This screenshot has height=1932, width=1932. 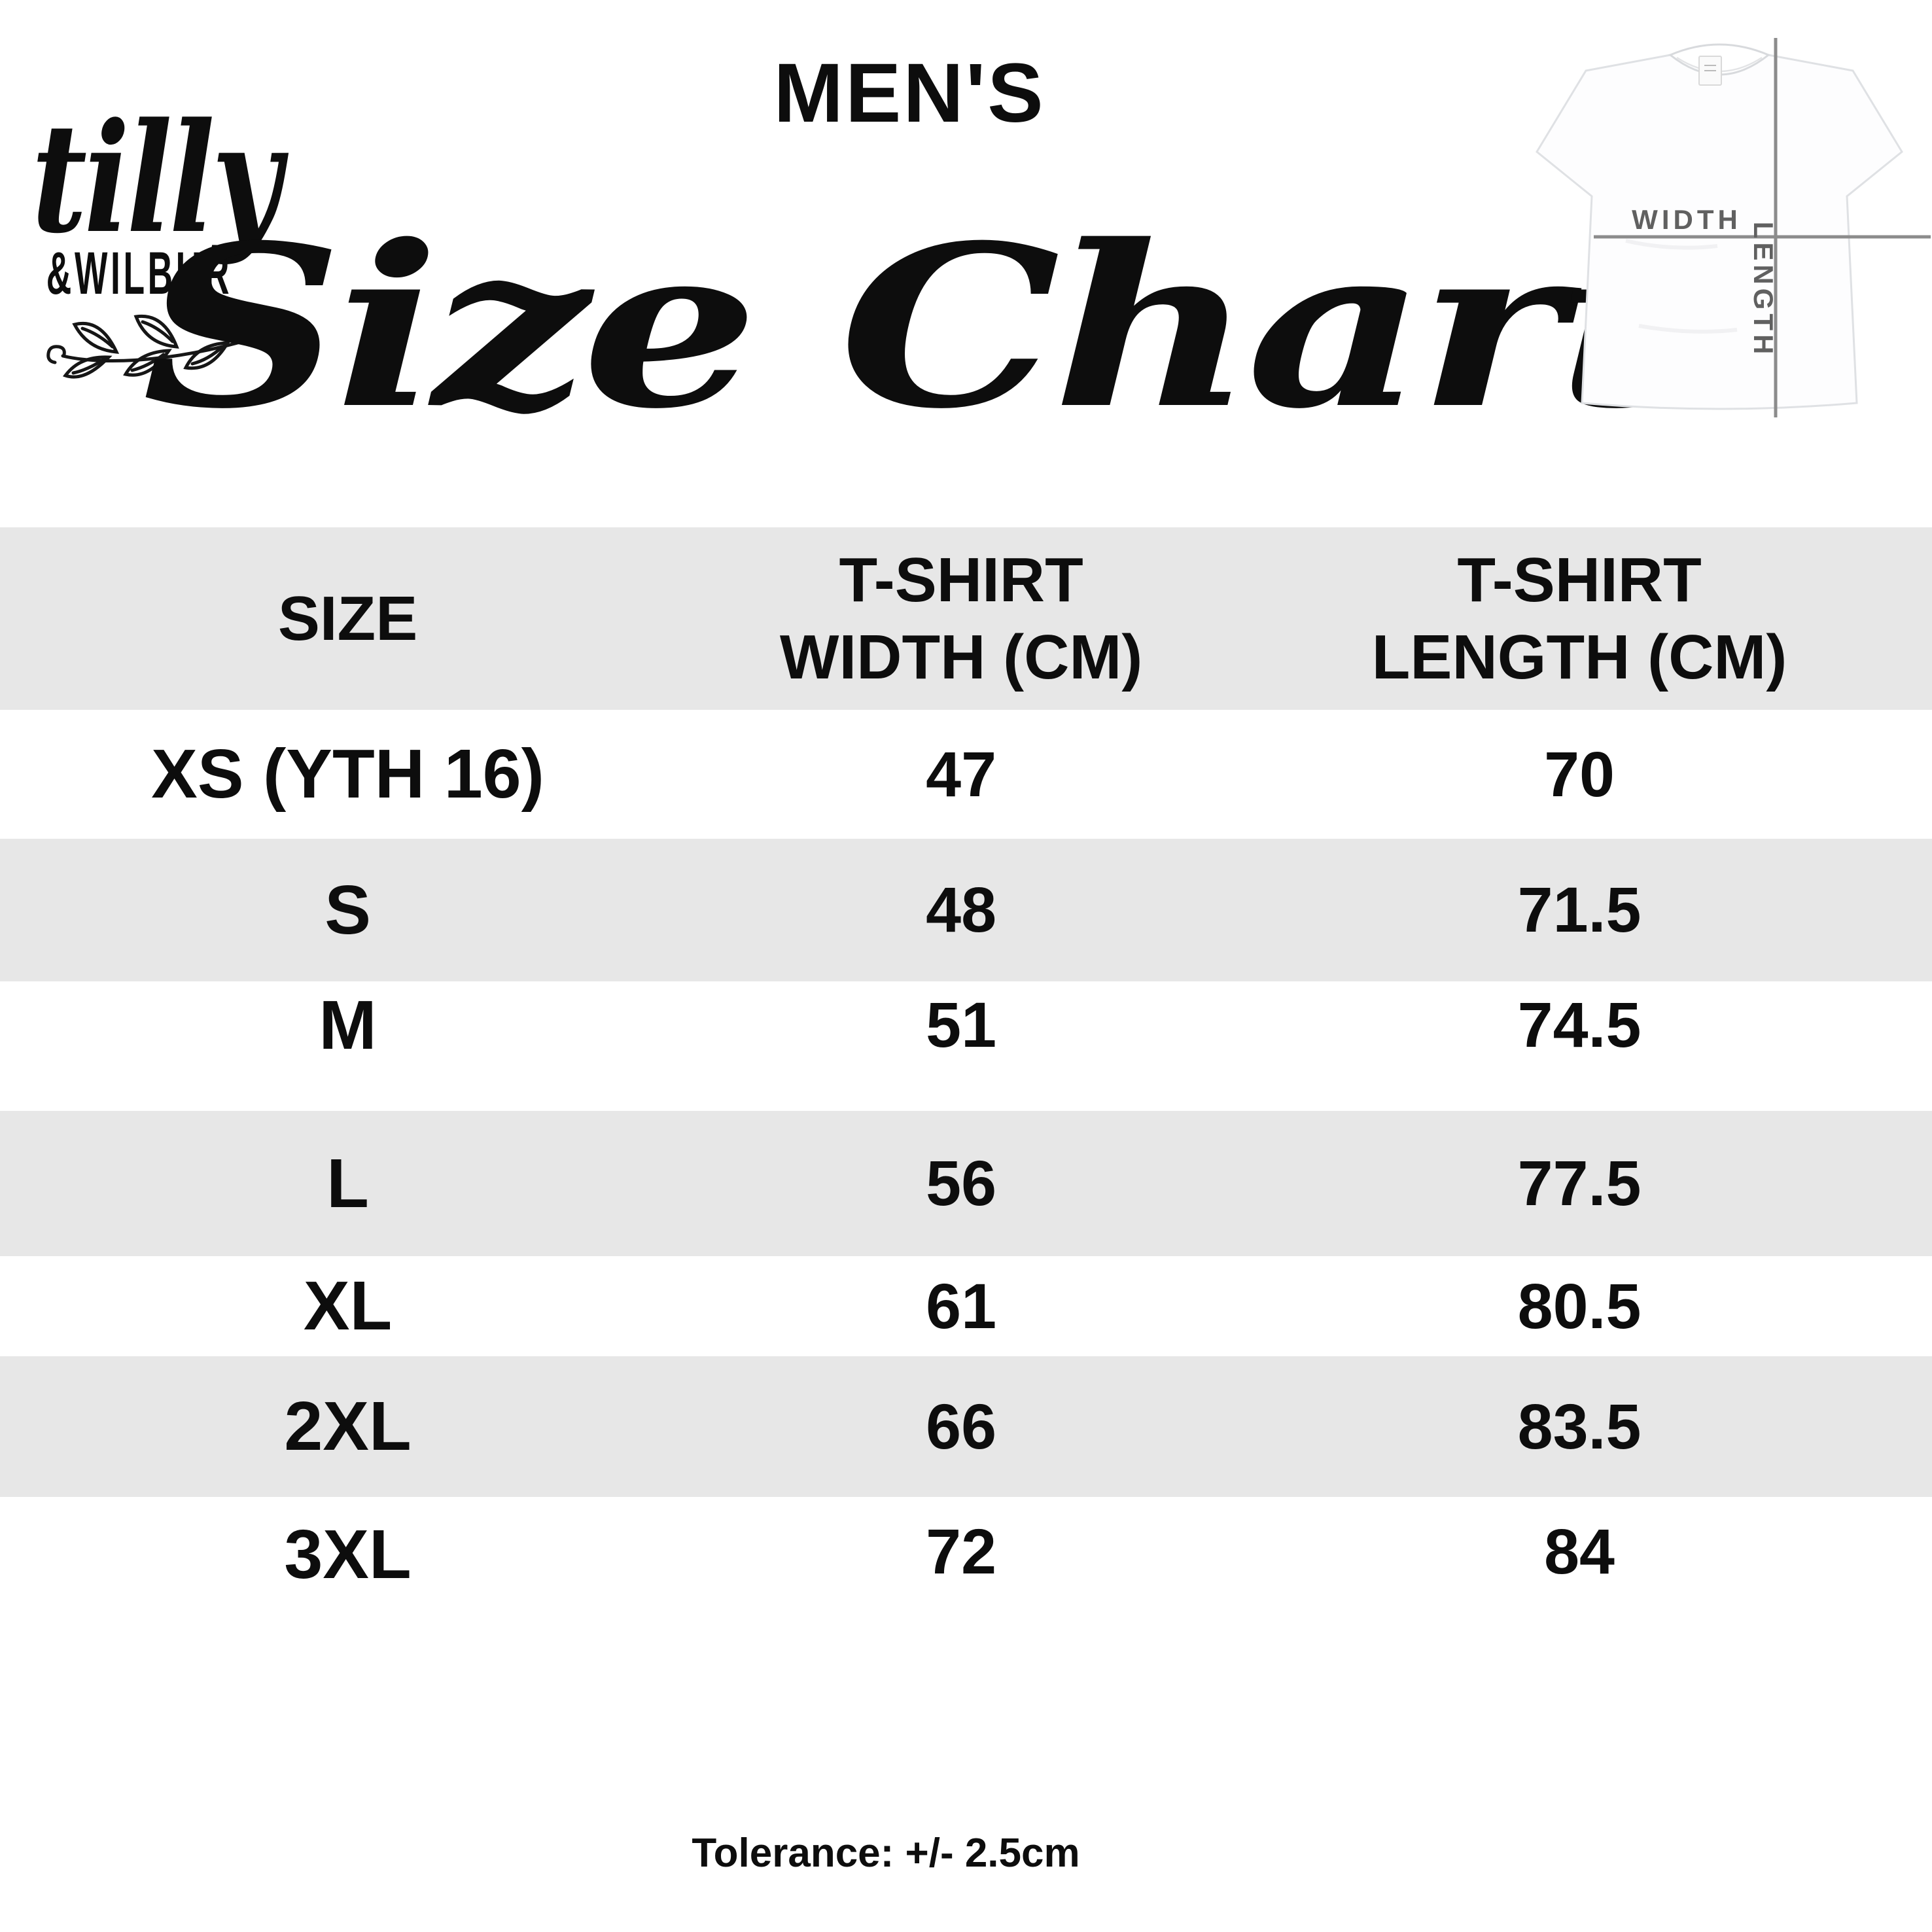 What do you see at coordinates (961, 909) in the screenshot?
I see `width-value: 48` at bounding box center [961, 909].